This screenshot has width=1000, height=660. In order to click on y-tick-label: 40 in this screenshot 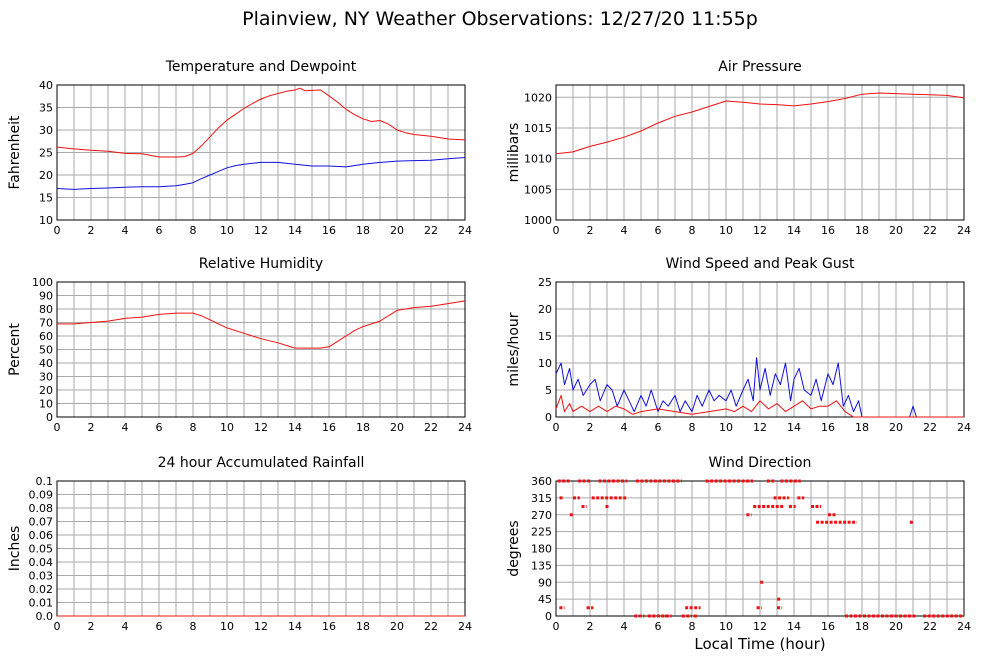, I will do `click(46, 85)`.